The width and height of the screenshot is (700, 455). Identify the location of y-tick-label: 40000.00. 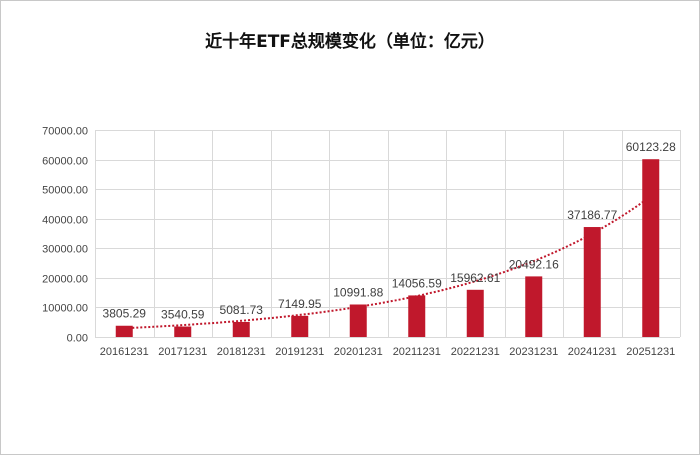
(65, 221).